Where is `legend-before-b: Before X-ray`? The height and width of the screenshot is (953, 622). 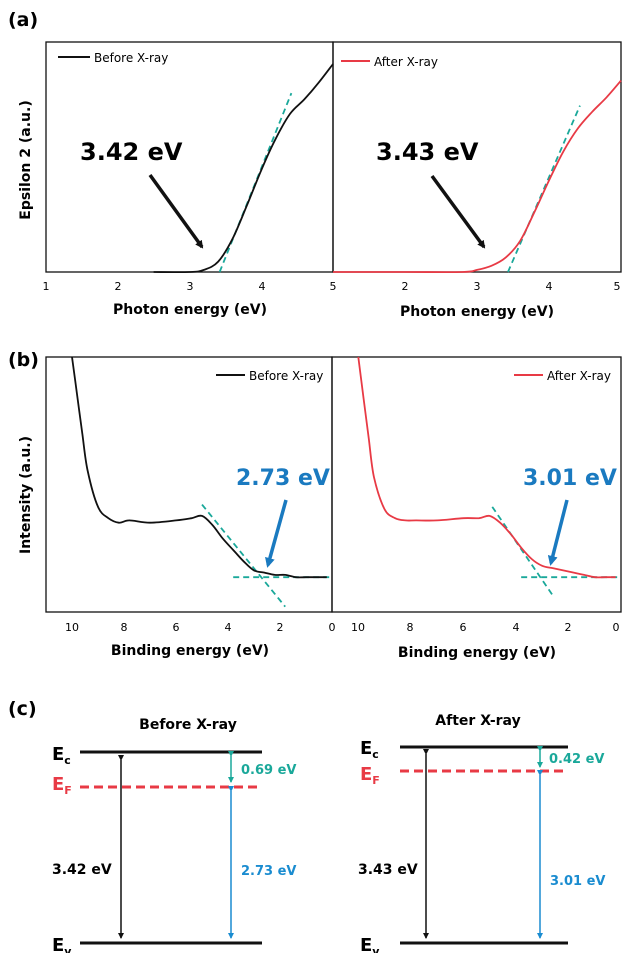
legend-before-b: Before X-ray is located at coordinates (286, 376).